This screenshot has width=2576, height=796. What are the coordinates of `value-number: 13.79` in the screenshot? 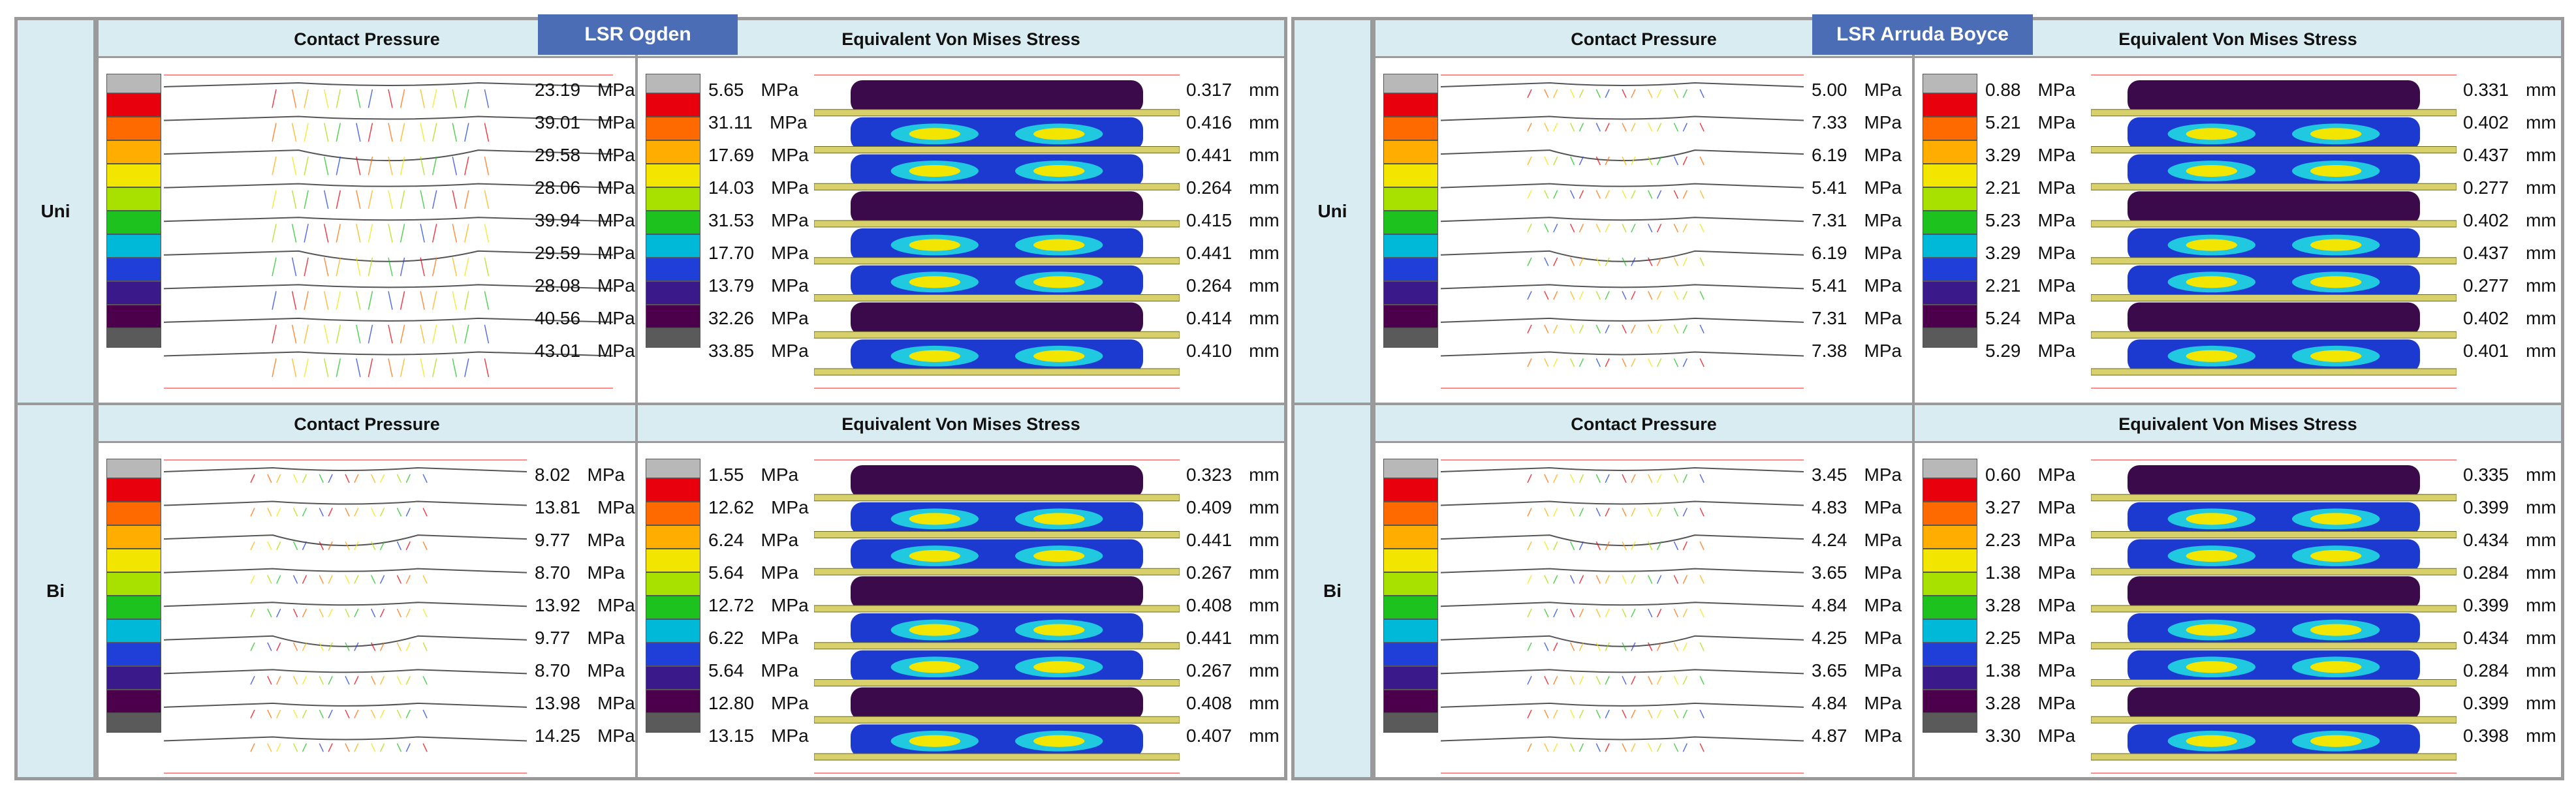 It's located at (731, 285).